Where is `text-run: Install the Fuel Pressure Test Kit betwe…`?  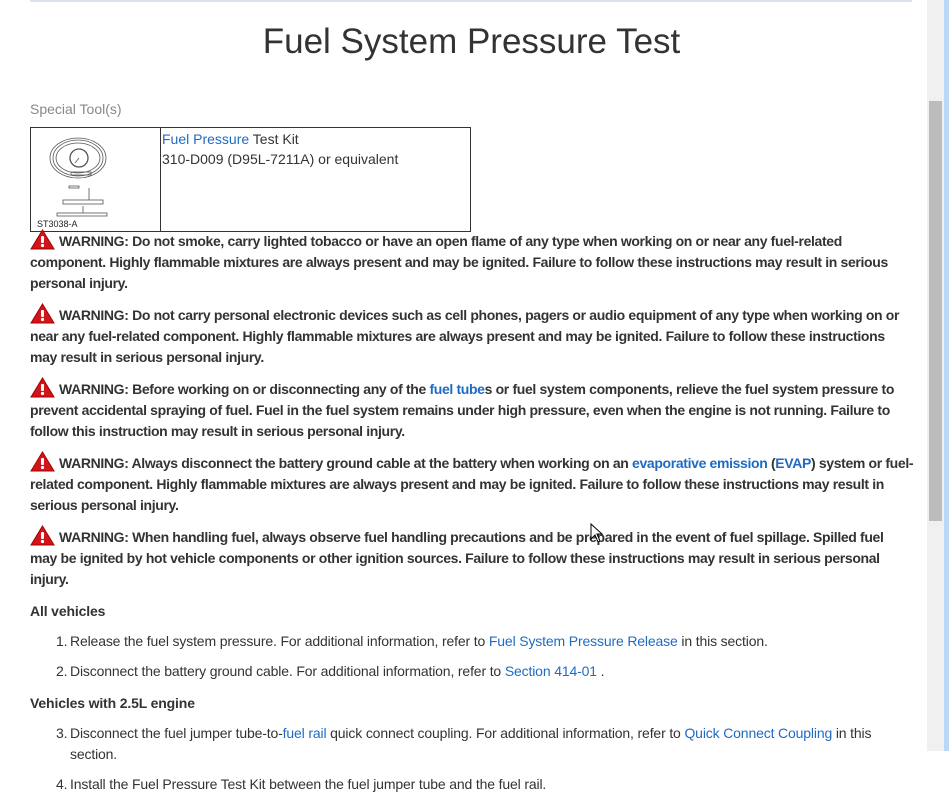 text-run: Install the Fuel Pressure Test Kit betwe… is located at coordinates (308, 784).